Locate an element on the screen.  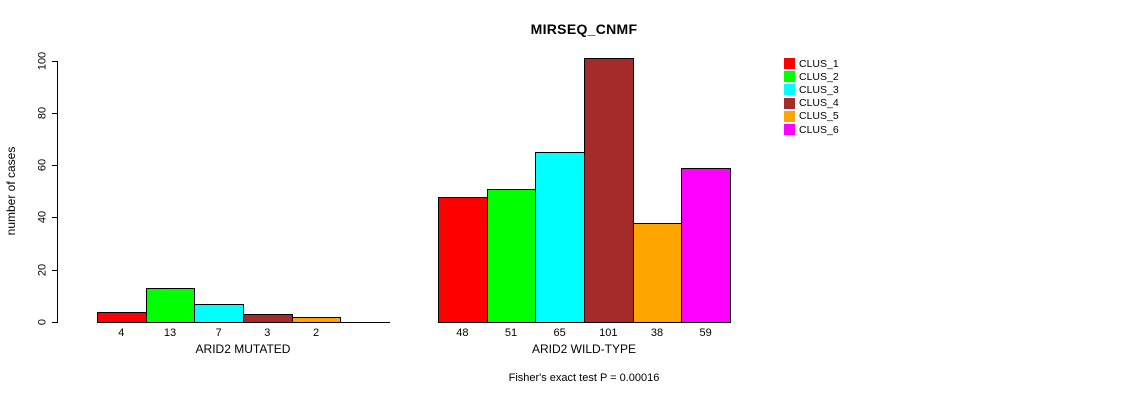
y-tick-label: 20 is located at coordinates (42, 269).